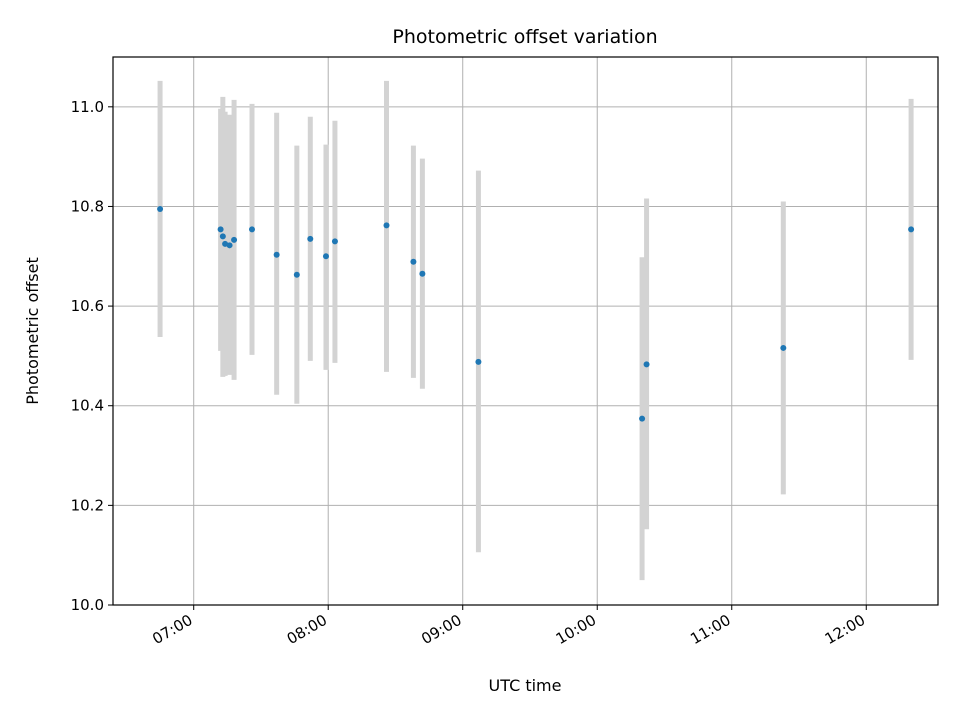  What do you see at coordinates (87, 406) in the screenshot?
I see `y-tick-label: 10.4` at bounding box center [87, 406].